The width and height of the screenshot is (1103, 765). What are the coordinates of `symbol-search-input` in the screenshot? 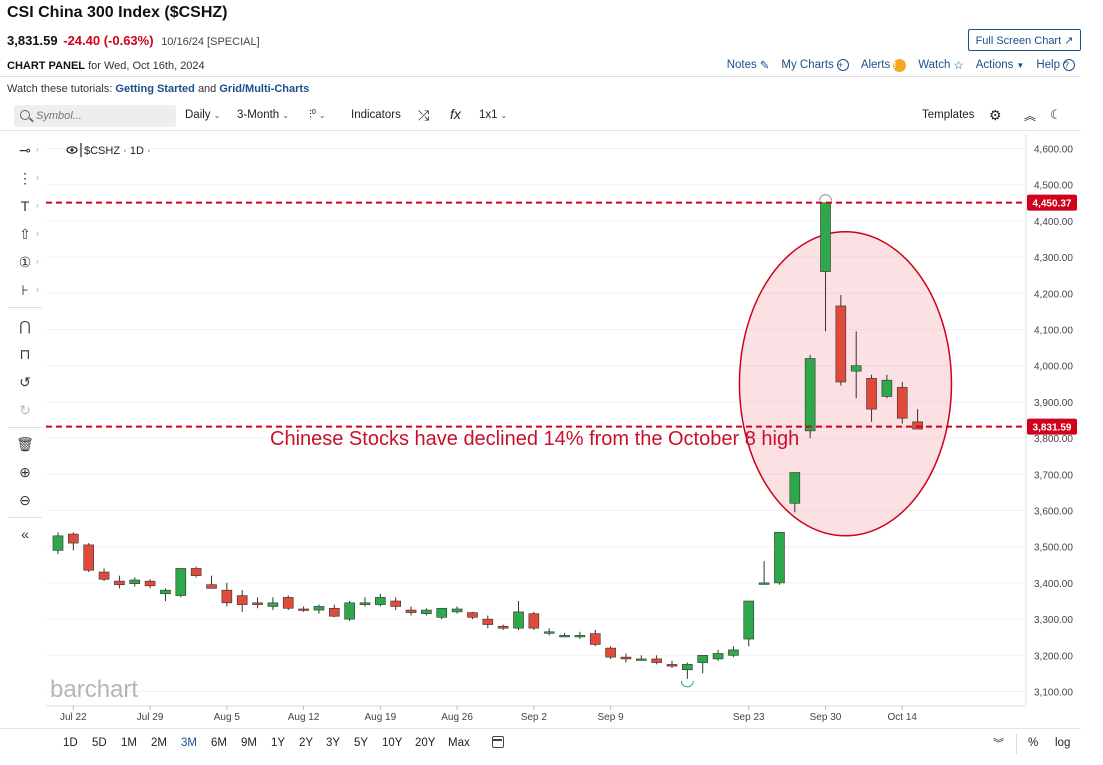 It's located at (95, 116).